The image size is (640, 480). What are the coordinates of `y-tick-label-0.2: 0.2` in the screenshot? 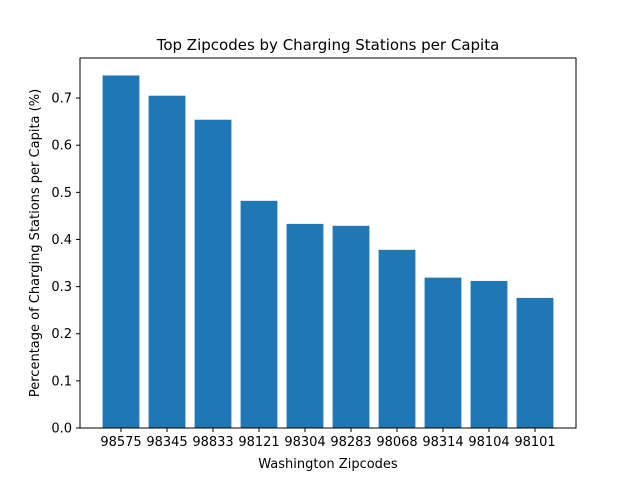 It's located at (61, 334).